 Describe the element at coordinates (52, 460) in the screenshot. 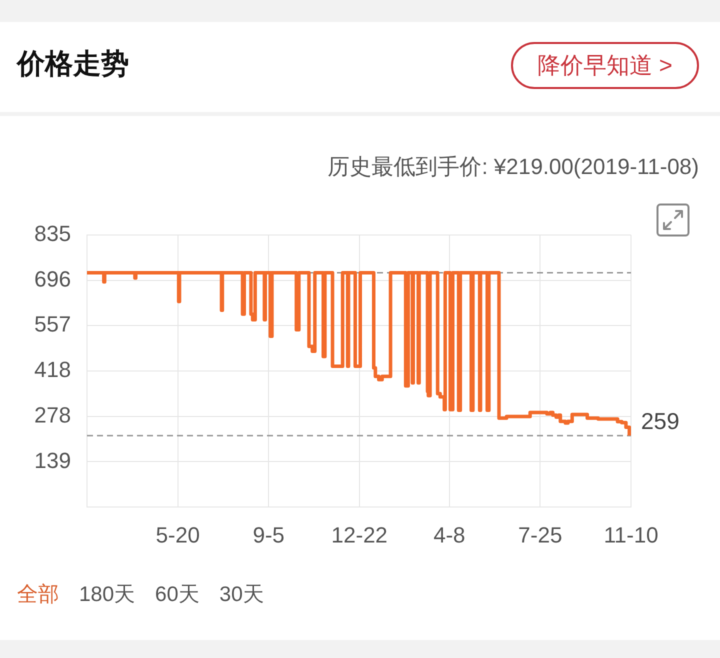

I see `y-tick-label: 139` at that location.